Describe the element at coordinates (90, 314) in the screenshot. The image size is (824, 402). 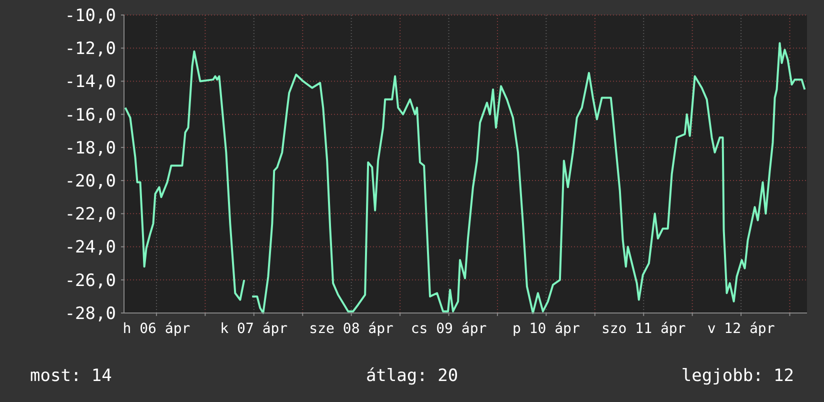
I see `y-tick-label: -28,0` at that location.